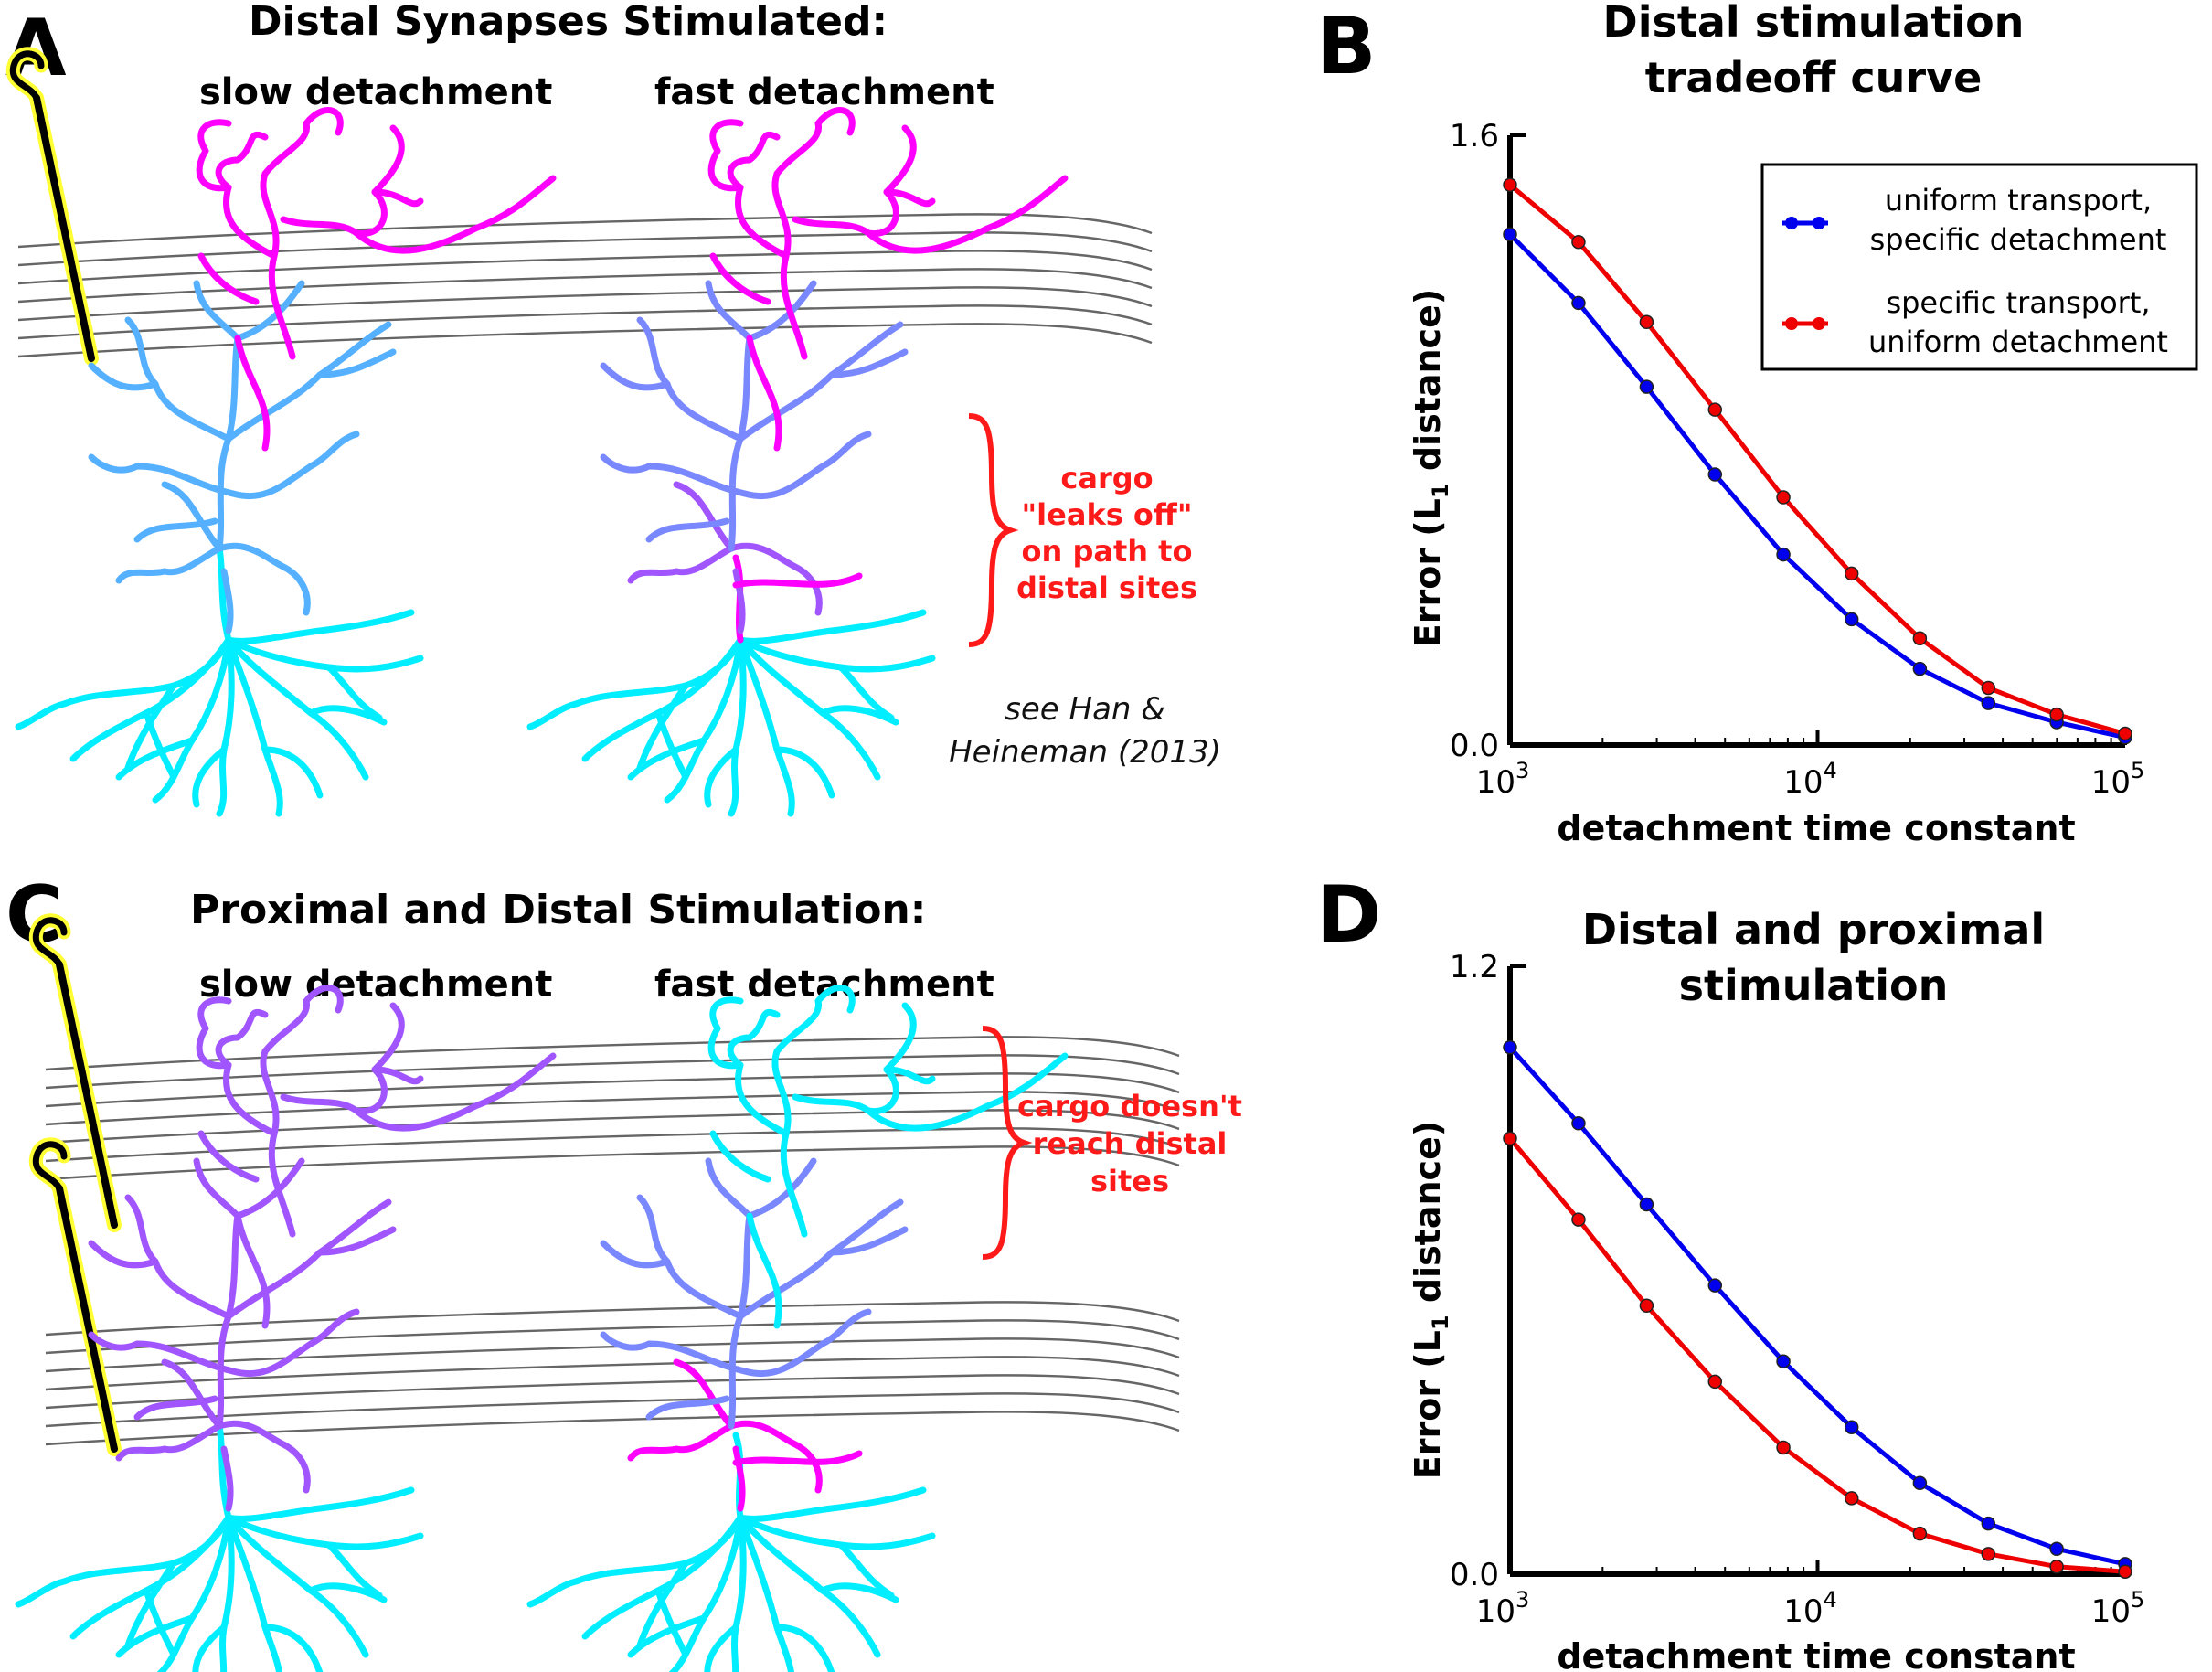  Describe the element at coordinates (1430, 1300) in the screenshot. I see `chart-d-ylabel: Error (L1 distance)` at that location.